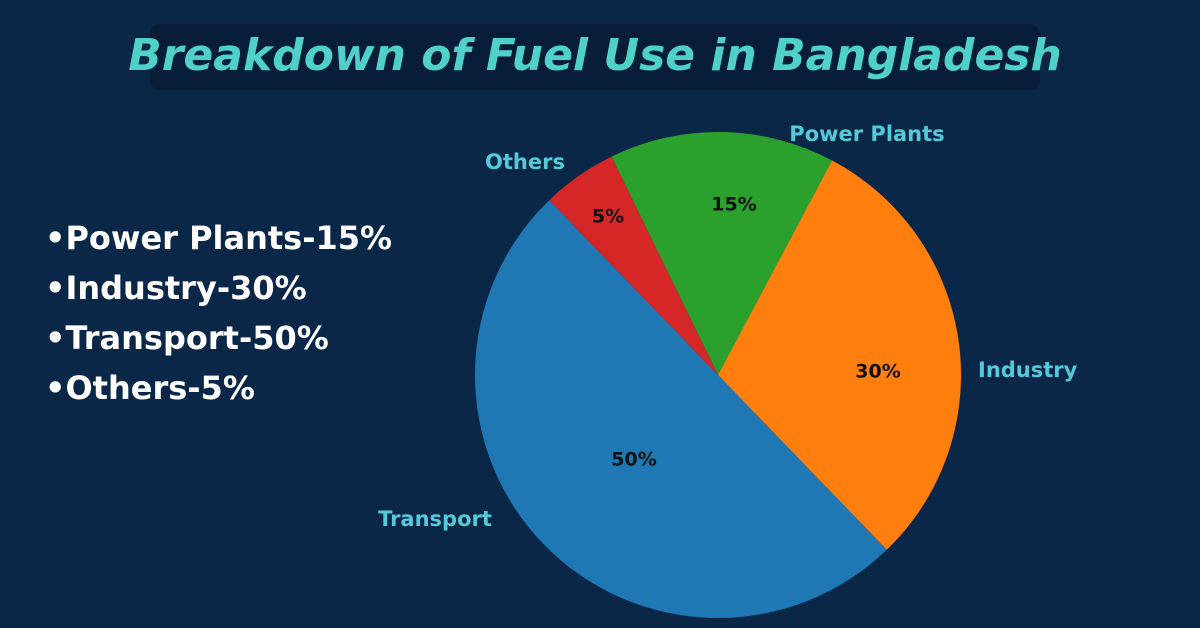 This screenshot has width=1200, height=628. Describe the element at coordinates (435, 519) in the screenshot. I see `slice-label: Transport` at that location.